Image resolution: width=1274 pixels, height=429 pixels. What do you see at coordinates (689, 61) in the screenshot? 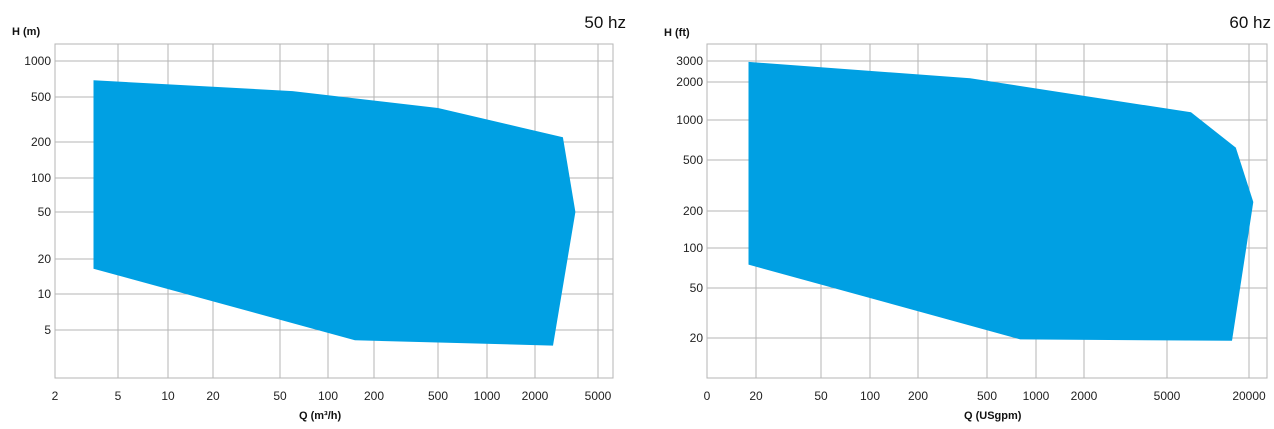
I see `y-tick-label: 3000` at bounding box center [689, 61].